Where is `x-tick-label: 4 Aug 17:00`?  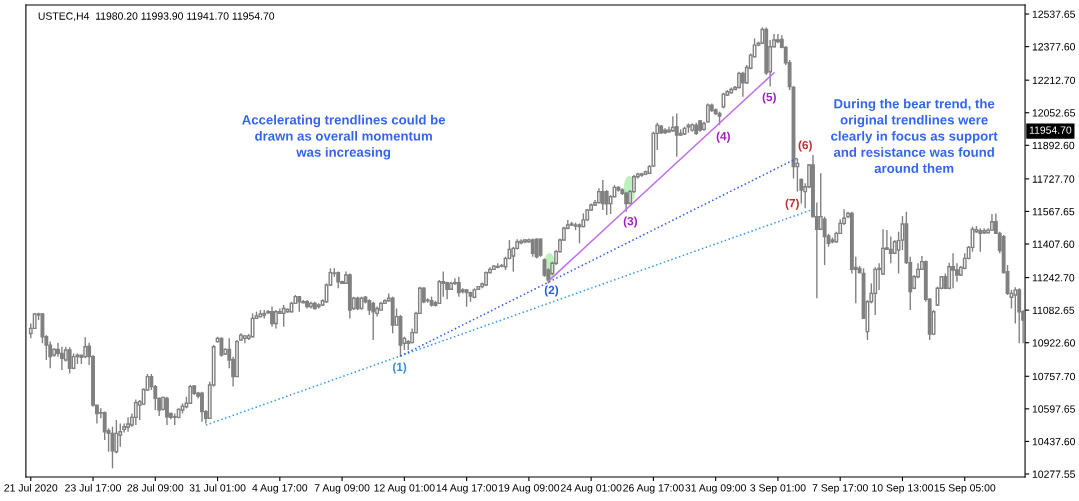 x-tick-label: 4 Aug 17:00 is located at coordinates (280, 489).